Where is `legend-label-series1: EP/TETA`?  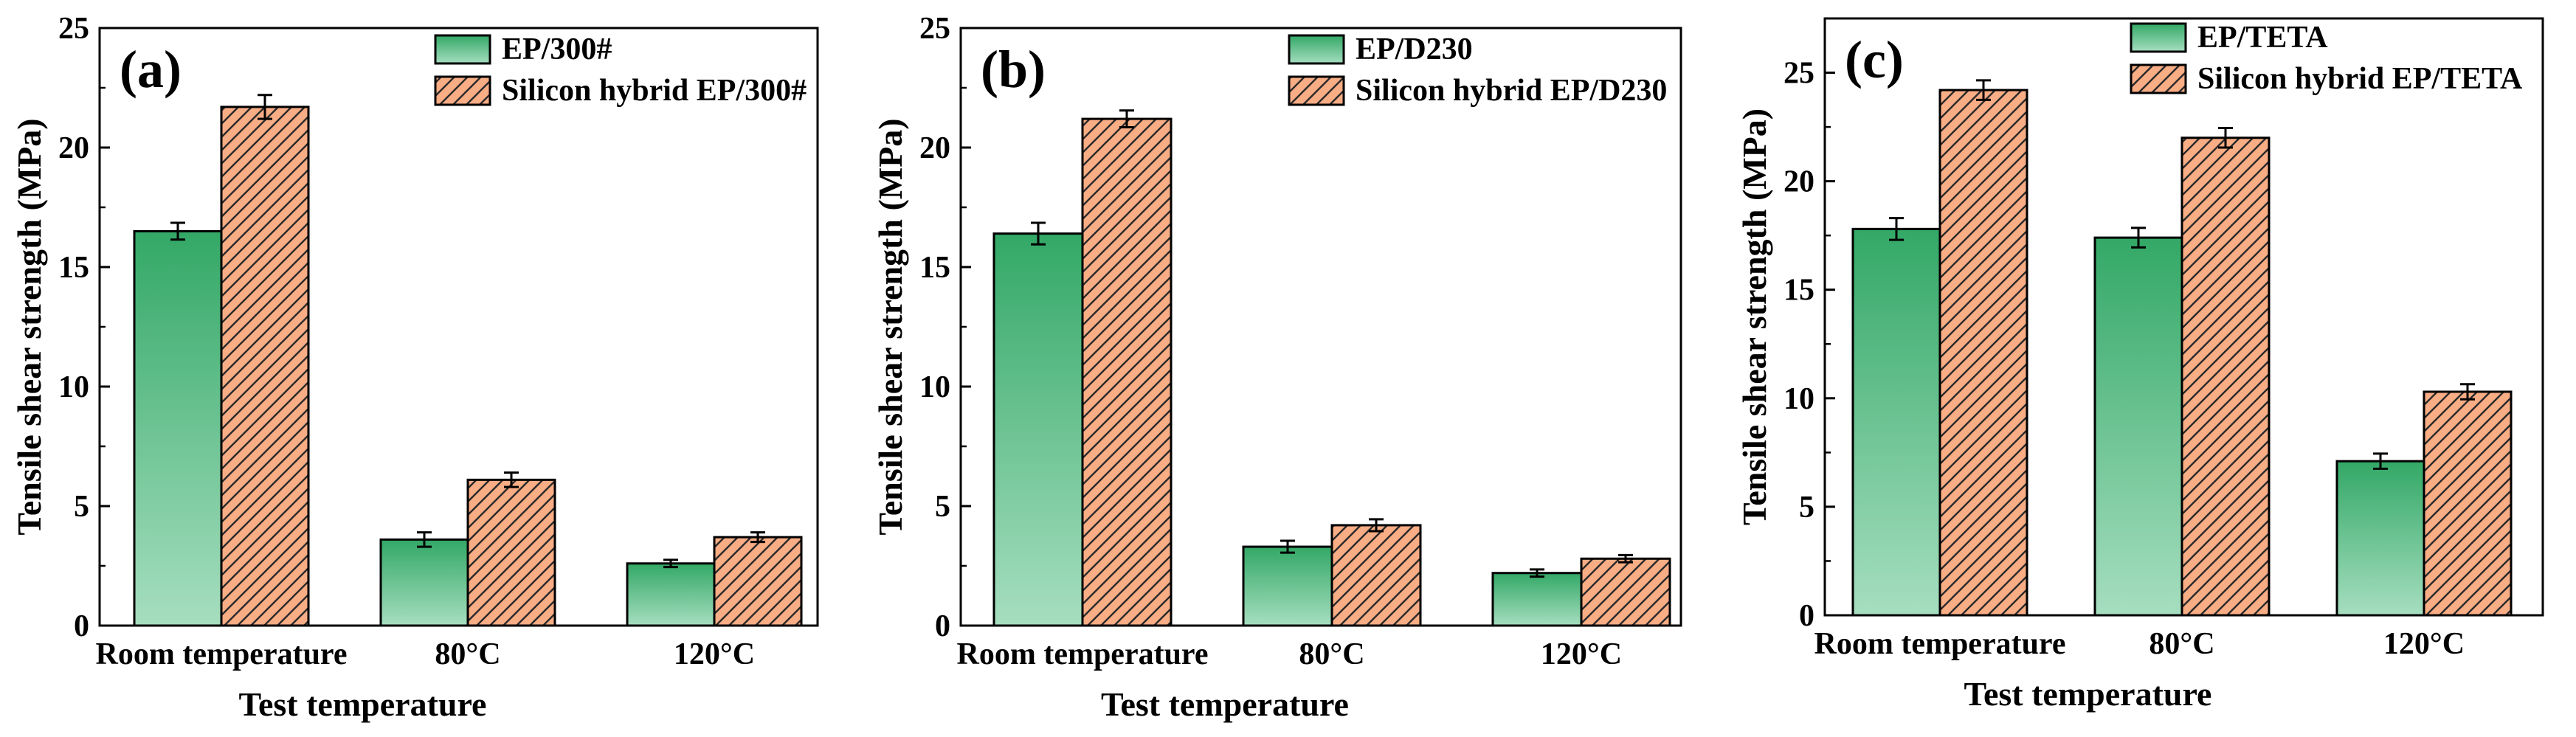
legend-label-series1: EP/TETA is located at coordinates (2262, 38).